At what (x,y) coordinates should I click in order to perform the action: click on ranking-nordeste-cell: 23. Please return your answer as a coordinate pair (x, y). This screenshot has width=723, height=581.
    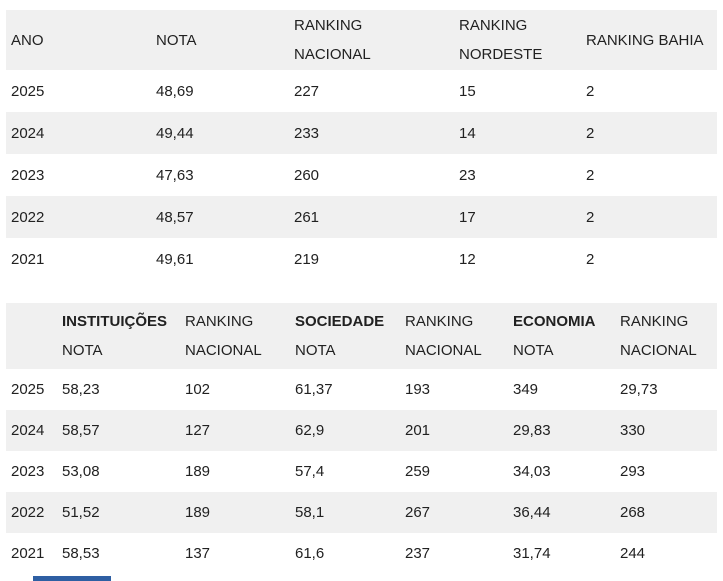
    Looking at the image, I should click on (467, 175).